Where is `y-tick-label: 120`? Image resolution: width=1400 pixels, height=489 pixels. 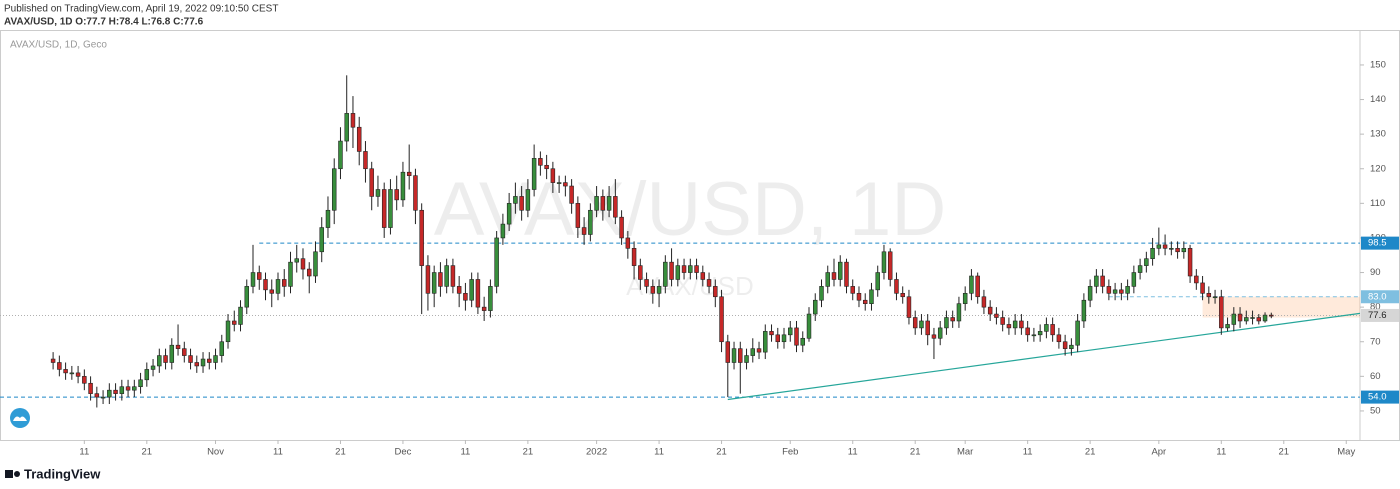
y-tick-label: 120 is located at coordinates (1378, 168).